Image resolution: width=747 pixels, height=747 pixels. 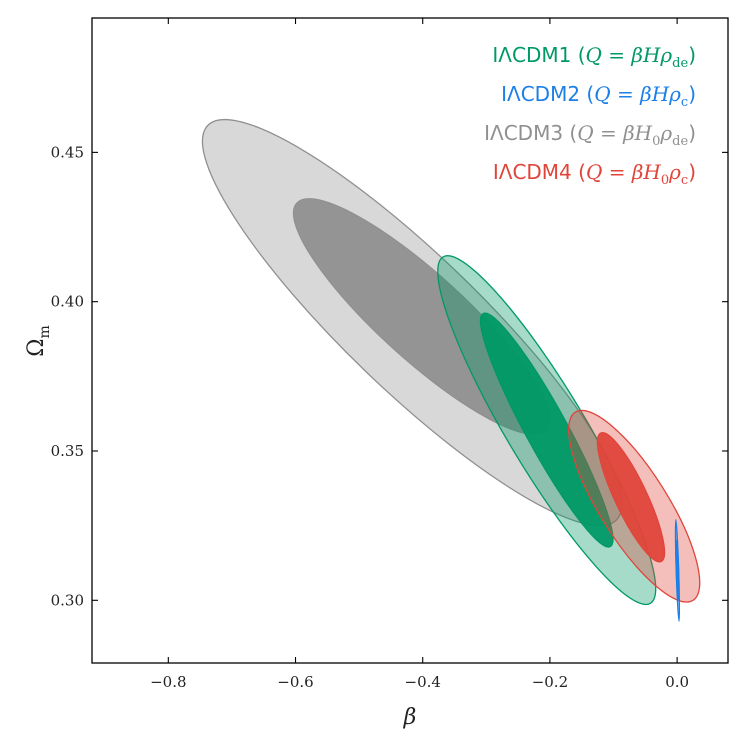 I want to click on y-tick-label: 0.30, so click(x=67, y=600).